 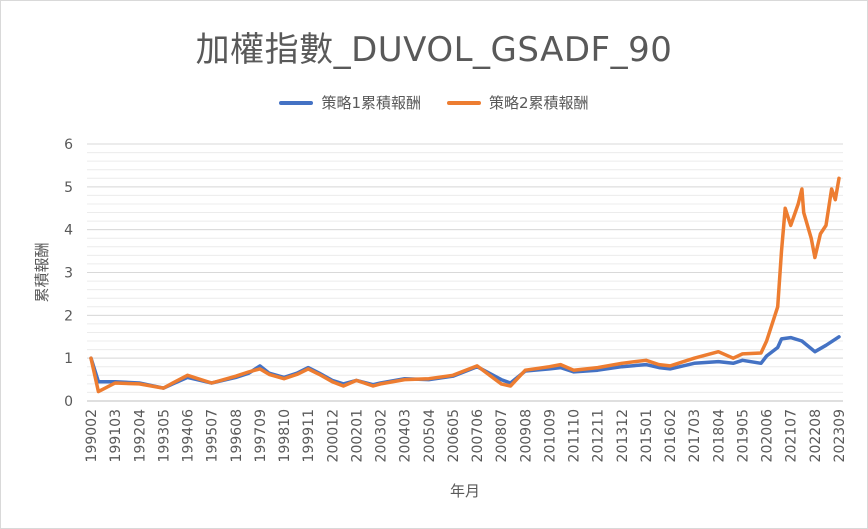 What do you see at coordinates (164, 435) in the screenshot?
I see `x-tick-label: 199305` at bounding box center [164, 435].